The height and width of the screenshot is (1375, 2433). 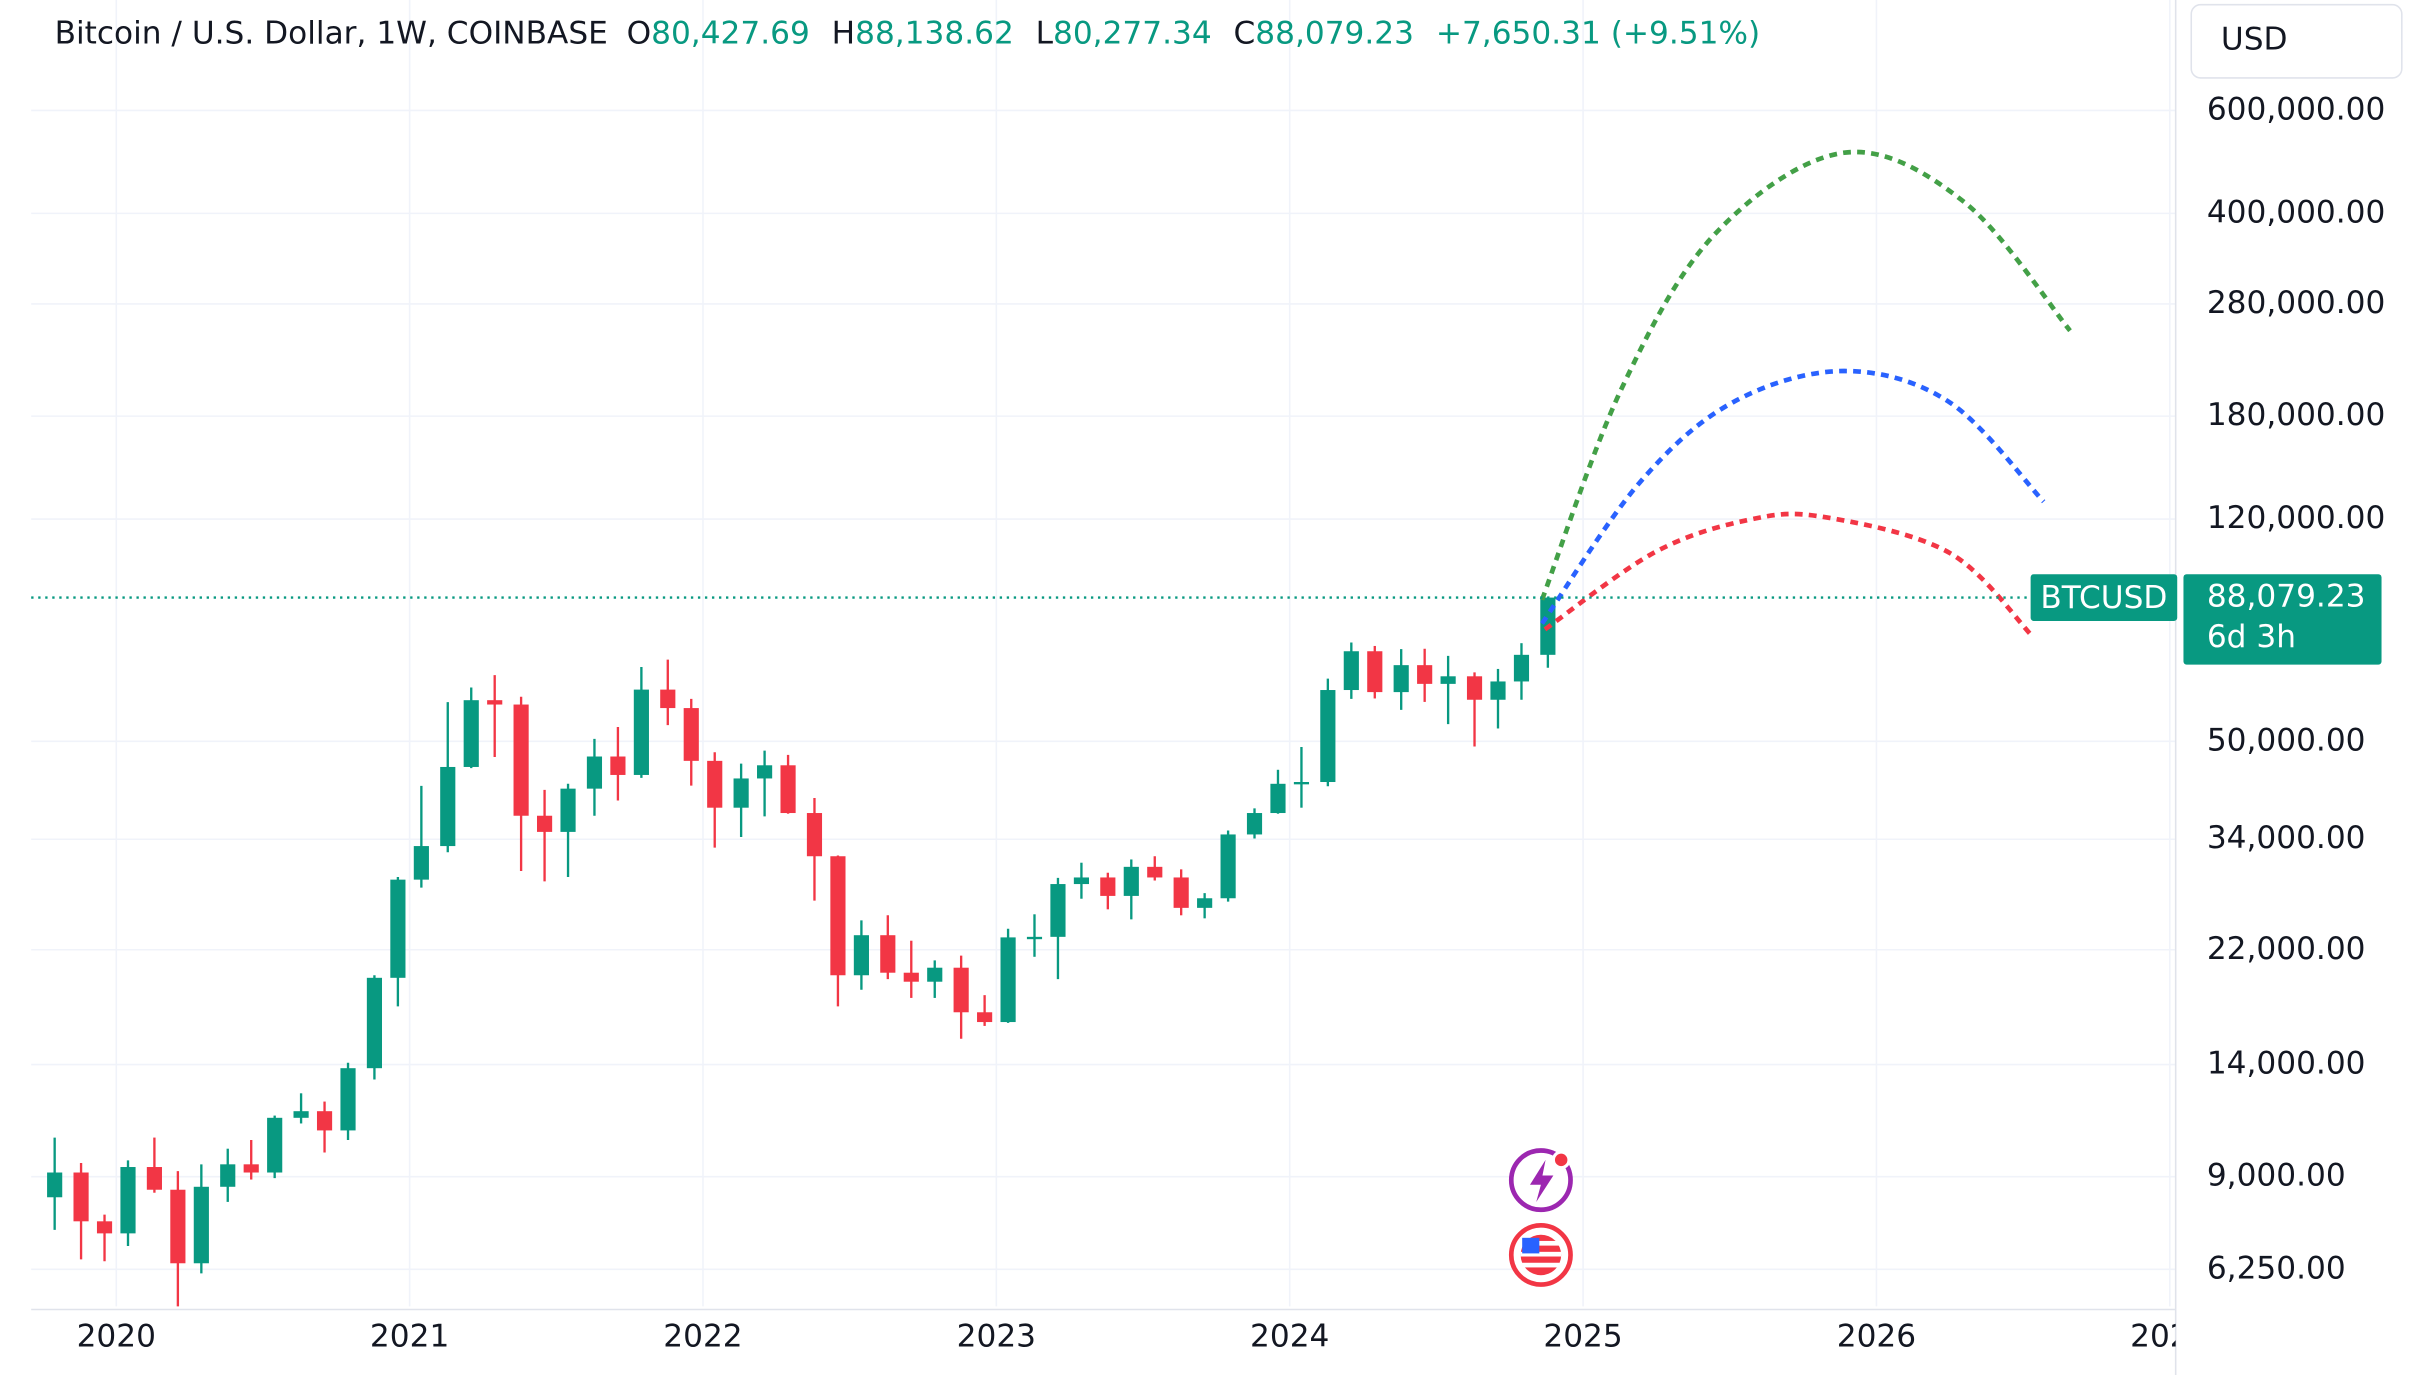 I want to click on x-tick-label: 2022, so click(x=702, y=1337).